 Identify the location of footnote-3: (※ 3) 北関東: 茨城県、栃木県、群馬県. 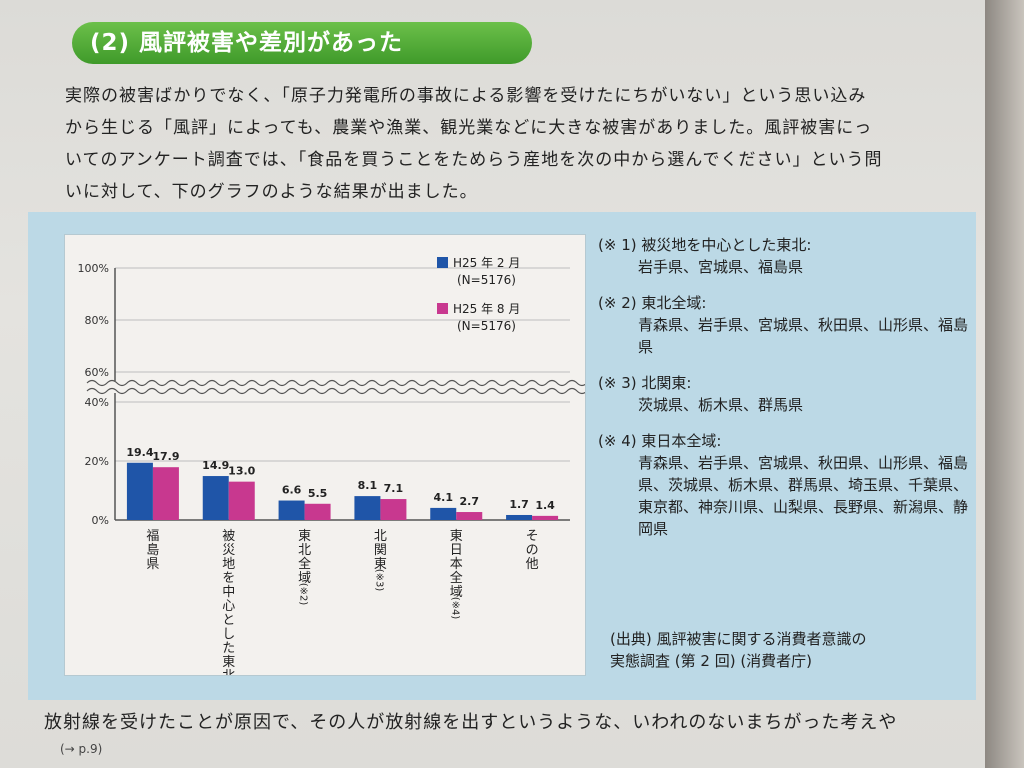
(788, 394).